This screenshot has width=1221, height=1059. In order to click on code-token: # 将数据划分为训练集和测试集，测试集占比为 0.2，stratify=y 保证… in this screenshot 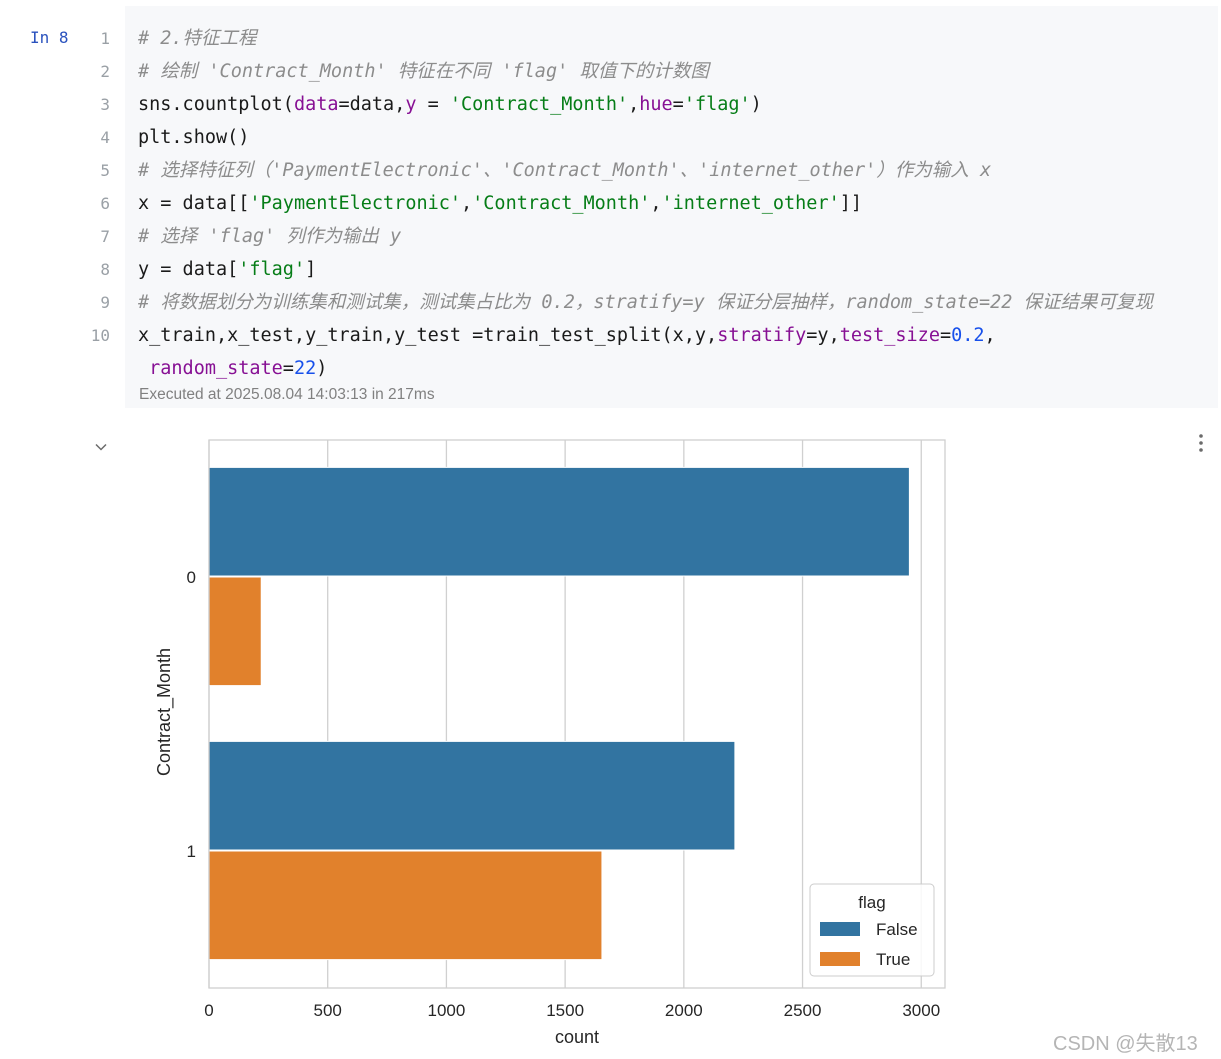, I will do `click(646, 302)`.